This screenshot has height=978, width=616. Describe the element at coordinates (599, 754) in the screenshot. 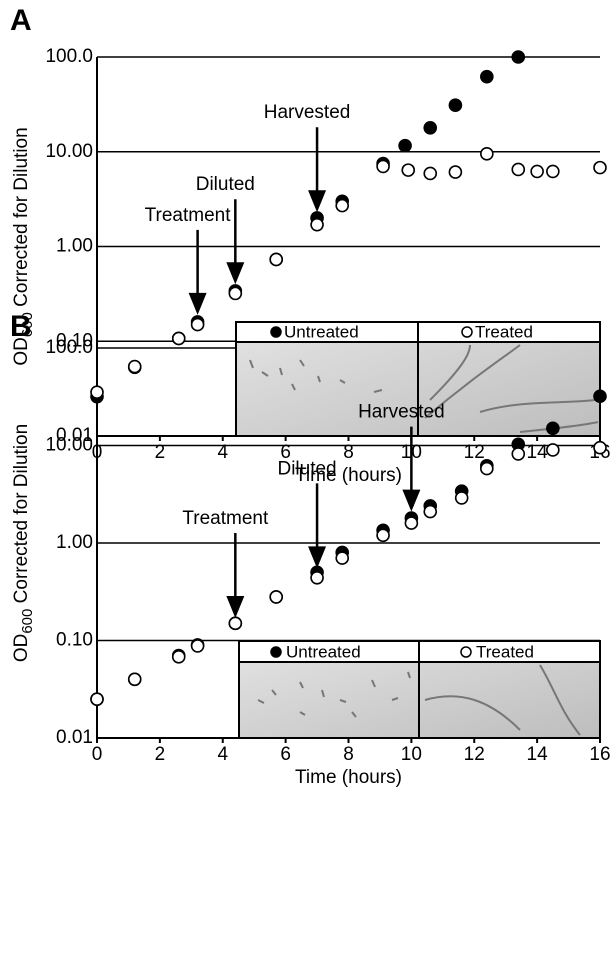

I see `x-tick-label: 16` at that location.